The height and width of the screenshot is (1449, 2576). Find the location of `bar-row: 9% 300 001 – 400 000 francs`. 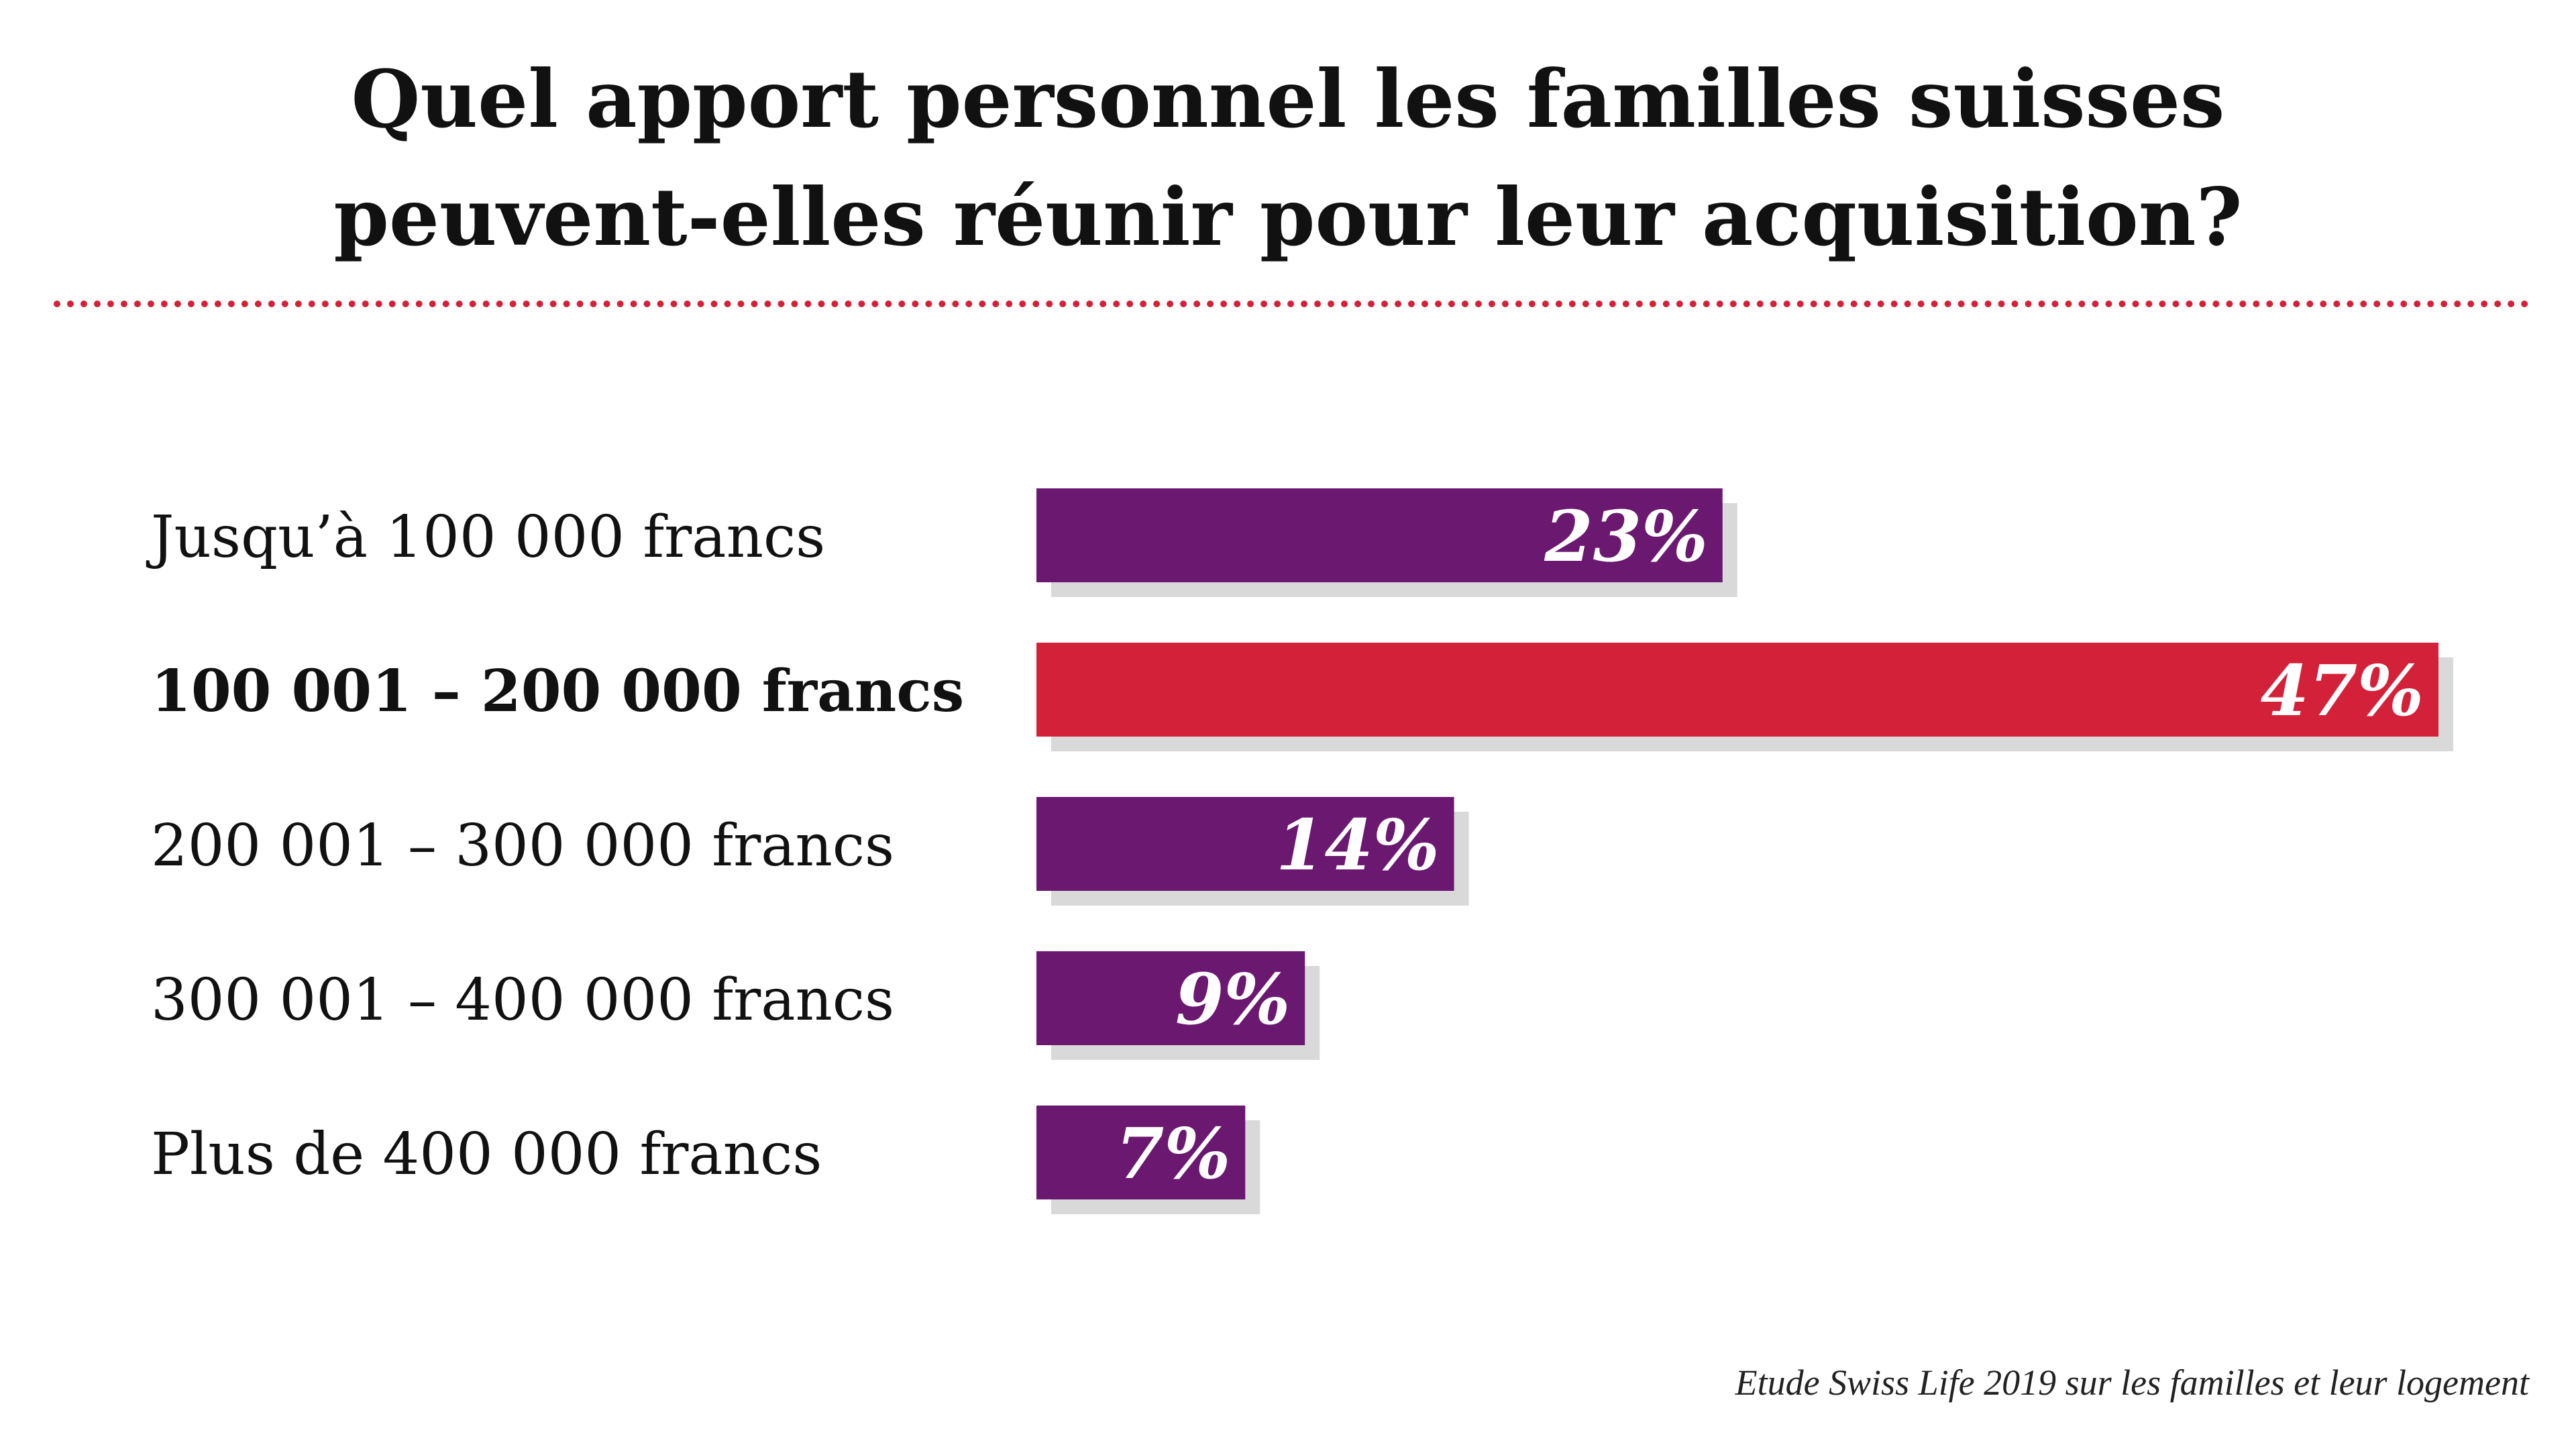

bar-row: 9% 300 001 – 400 000 francs is located at coordinates (735, 1005).